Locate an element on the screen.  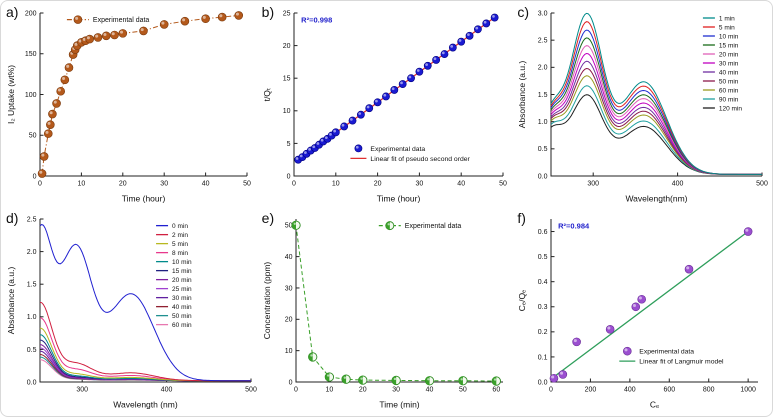
svg-text: 1000 is located at coordinates (749, 389).